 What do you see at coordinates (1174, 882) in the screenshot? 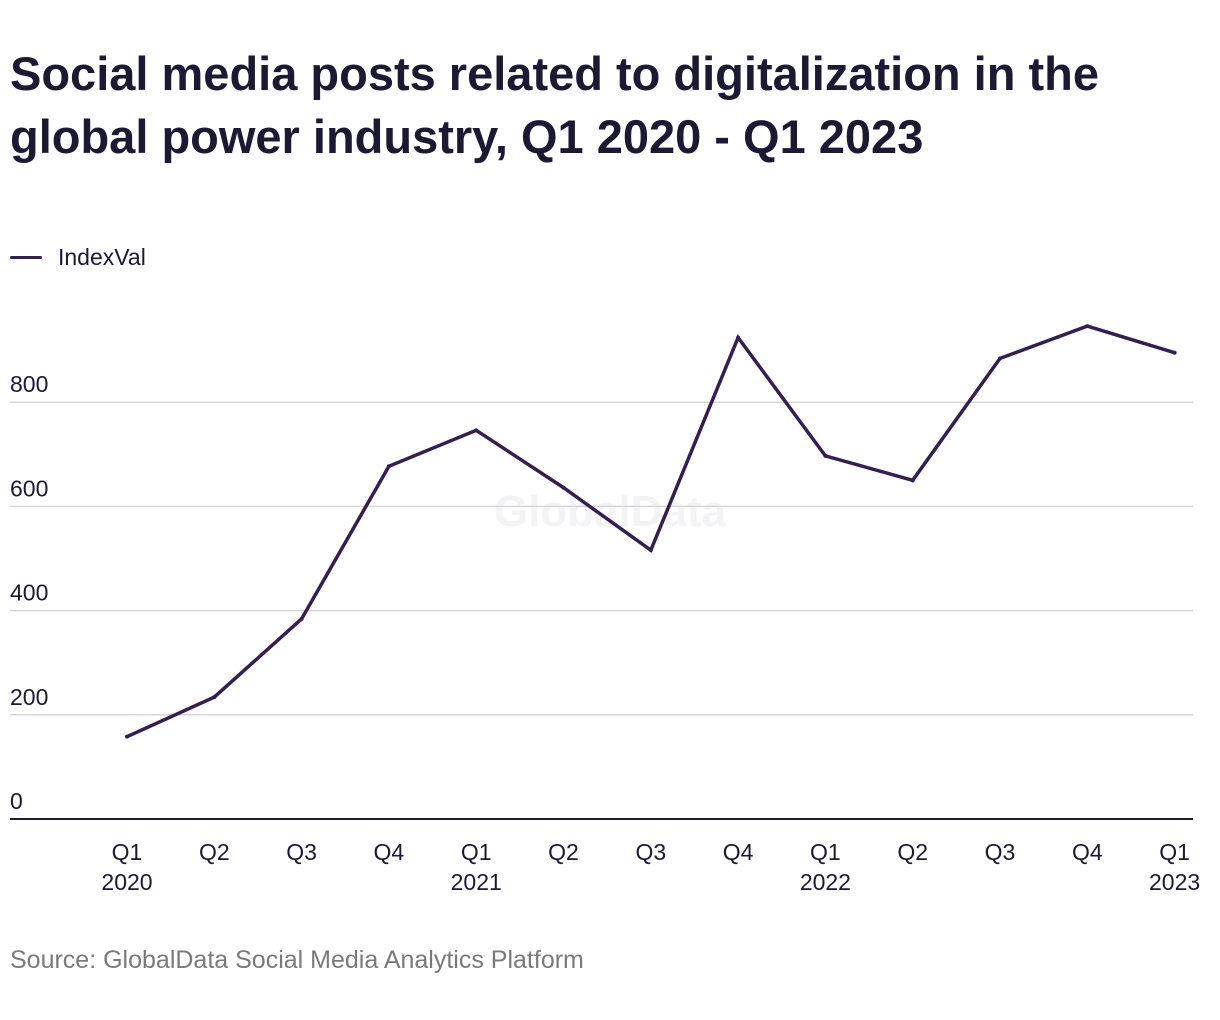
I see `x-tick-year-label: 2023` at bounding box center [1174, 882].